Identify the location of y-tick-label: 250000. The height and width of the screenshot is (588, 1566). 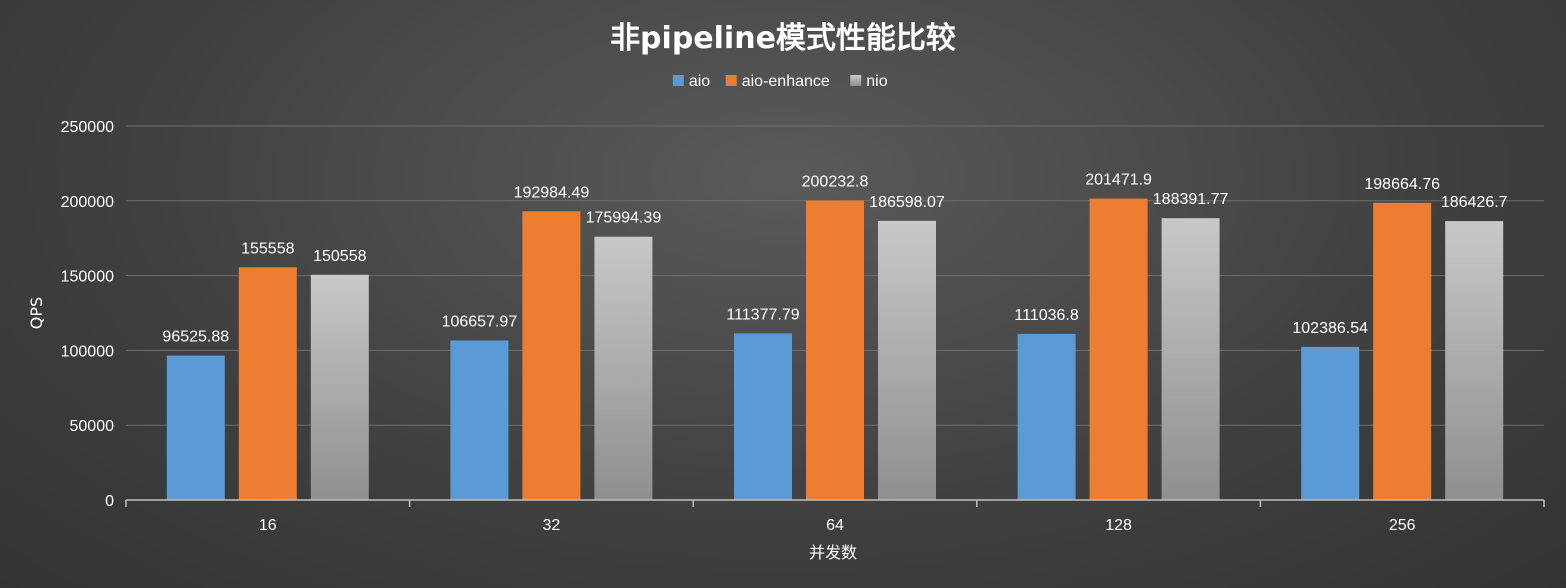
(87, 127).